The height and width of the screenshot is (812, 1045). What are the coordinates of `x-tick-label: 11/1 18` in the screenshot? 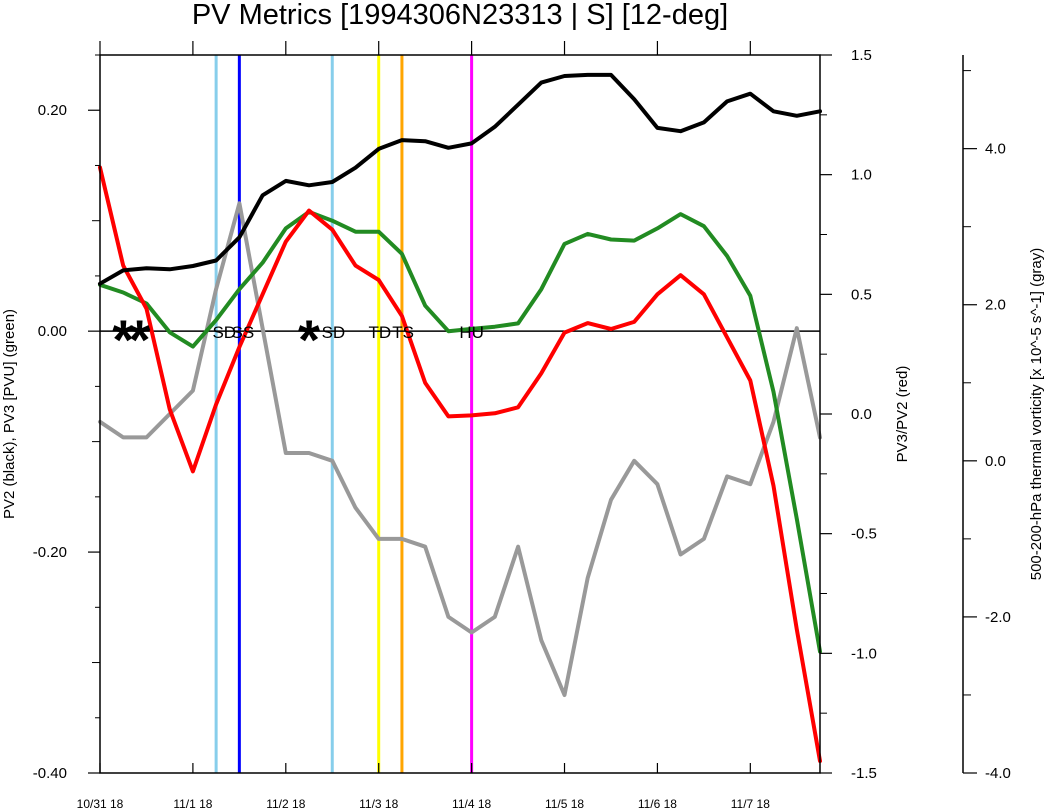 It's located at (192, 804).